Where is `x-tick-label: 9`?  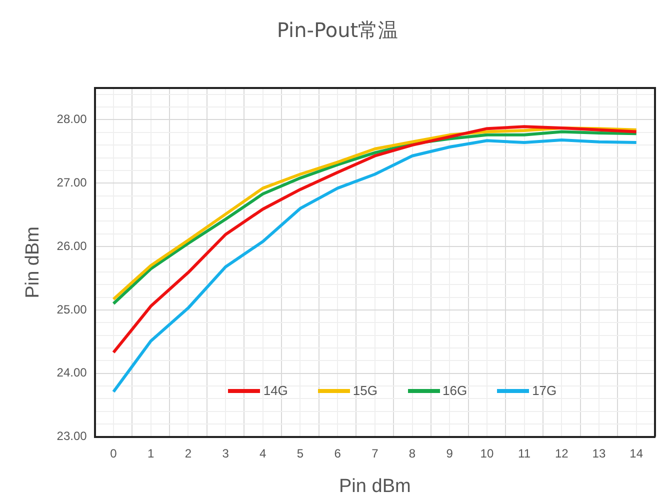 x-tick-label: 9 is located at coordinates (450, 453).